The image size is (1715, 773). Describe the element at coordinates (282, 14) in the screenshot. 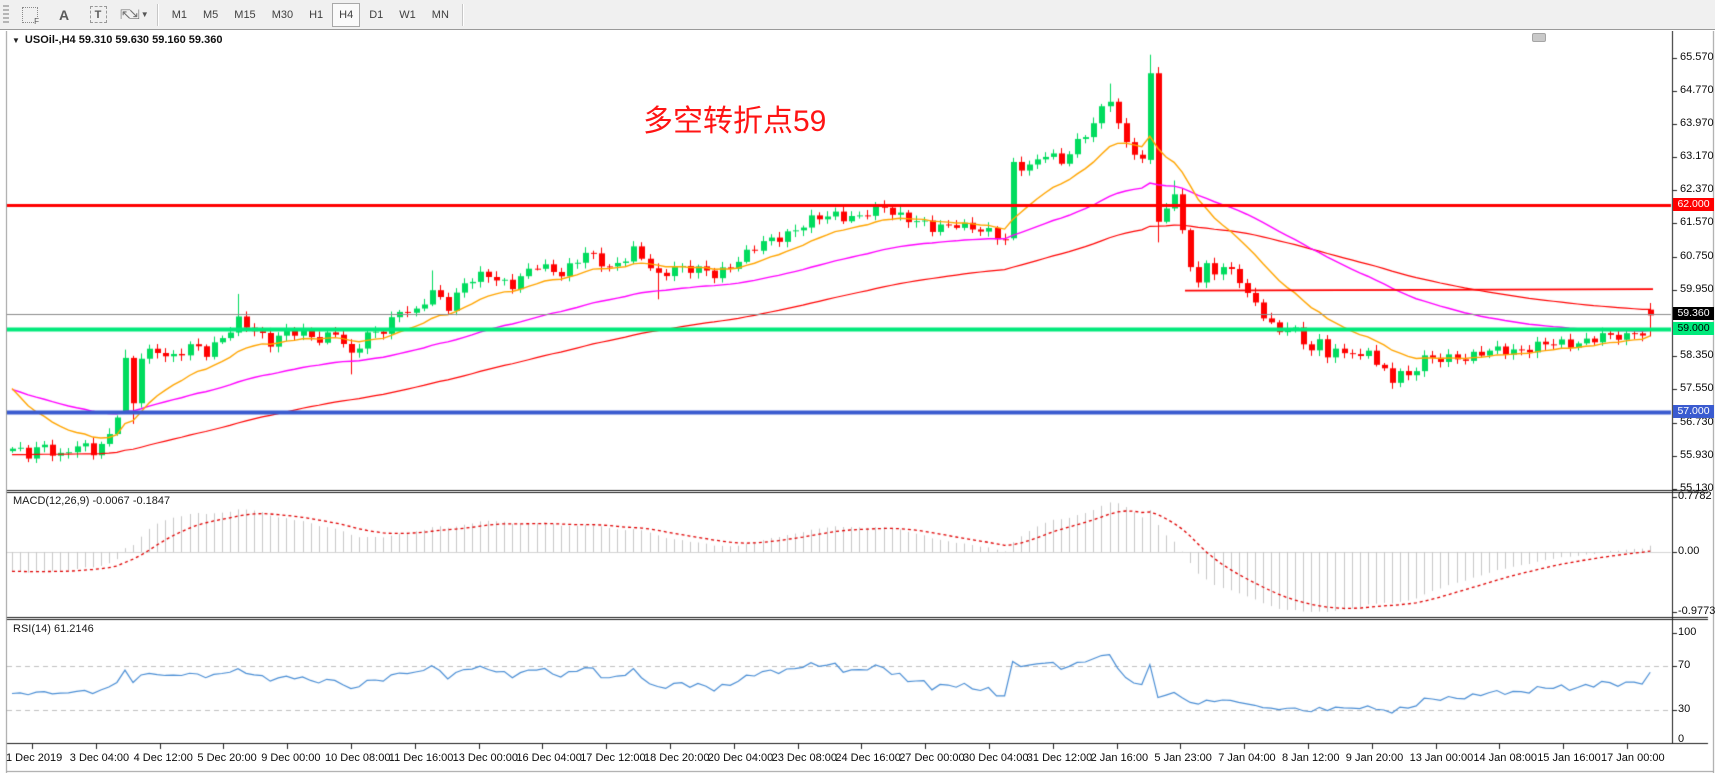

I see `timeframe-button-m30: M30` at that location.